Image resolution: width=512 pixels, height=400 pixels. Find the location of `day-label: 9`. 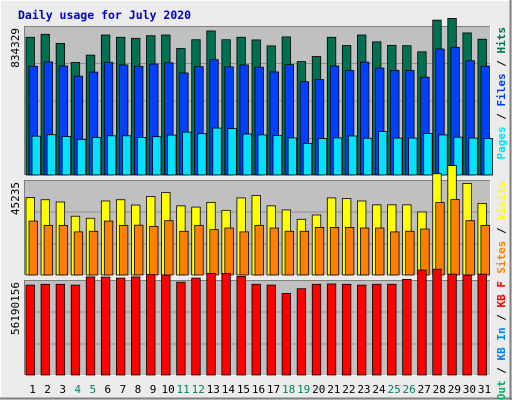

day-label: 9 is located at coordinates (153, 389).